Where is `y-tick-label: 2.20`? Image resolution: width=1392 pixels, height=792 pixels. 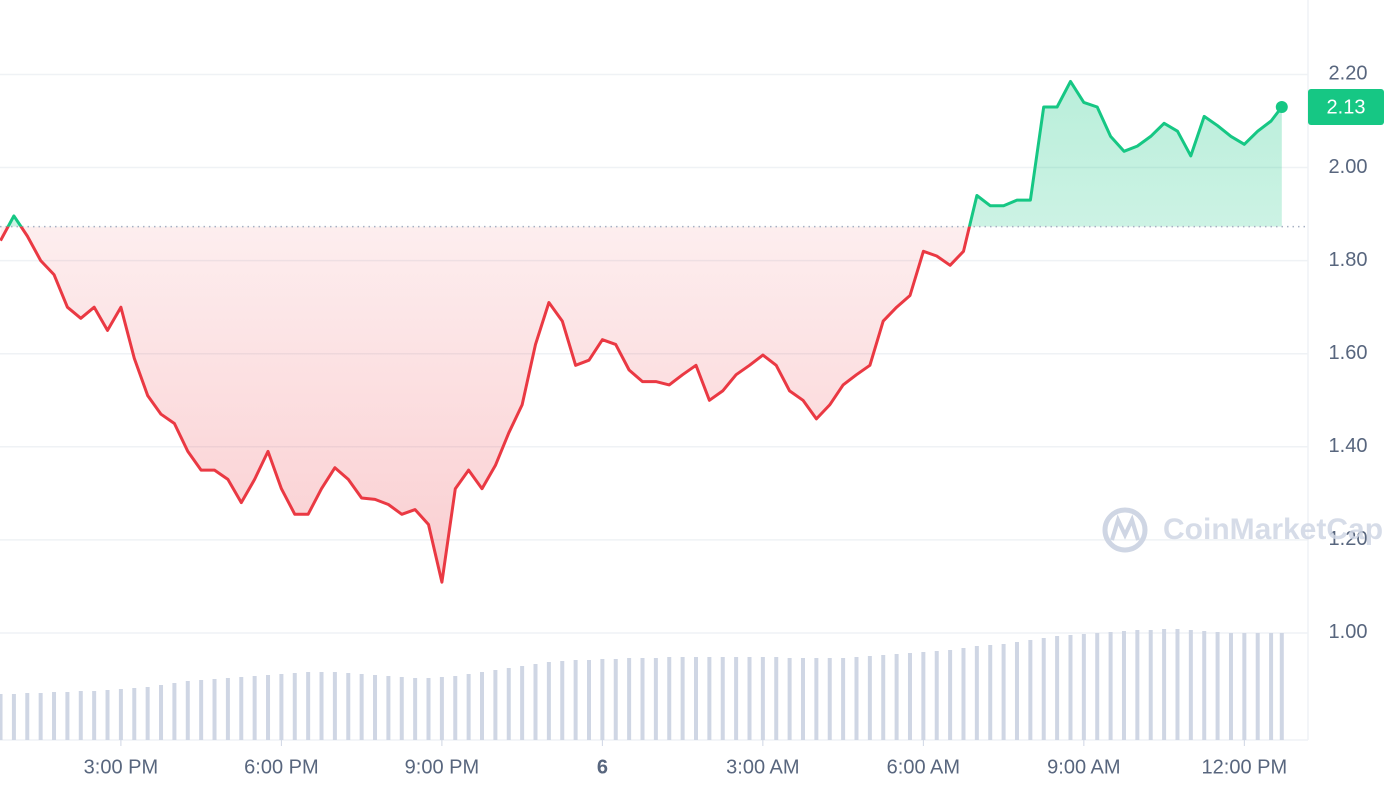
y-tick-label: 2.20 is located at coordinates (1348, 74).